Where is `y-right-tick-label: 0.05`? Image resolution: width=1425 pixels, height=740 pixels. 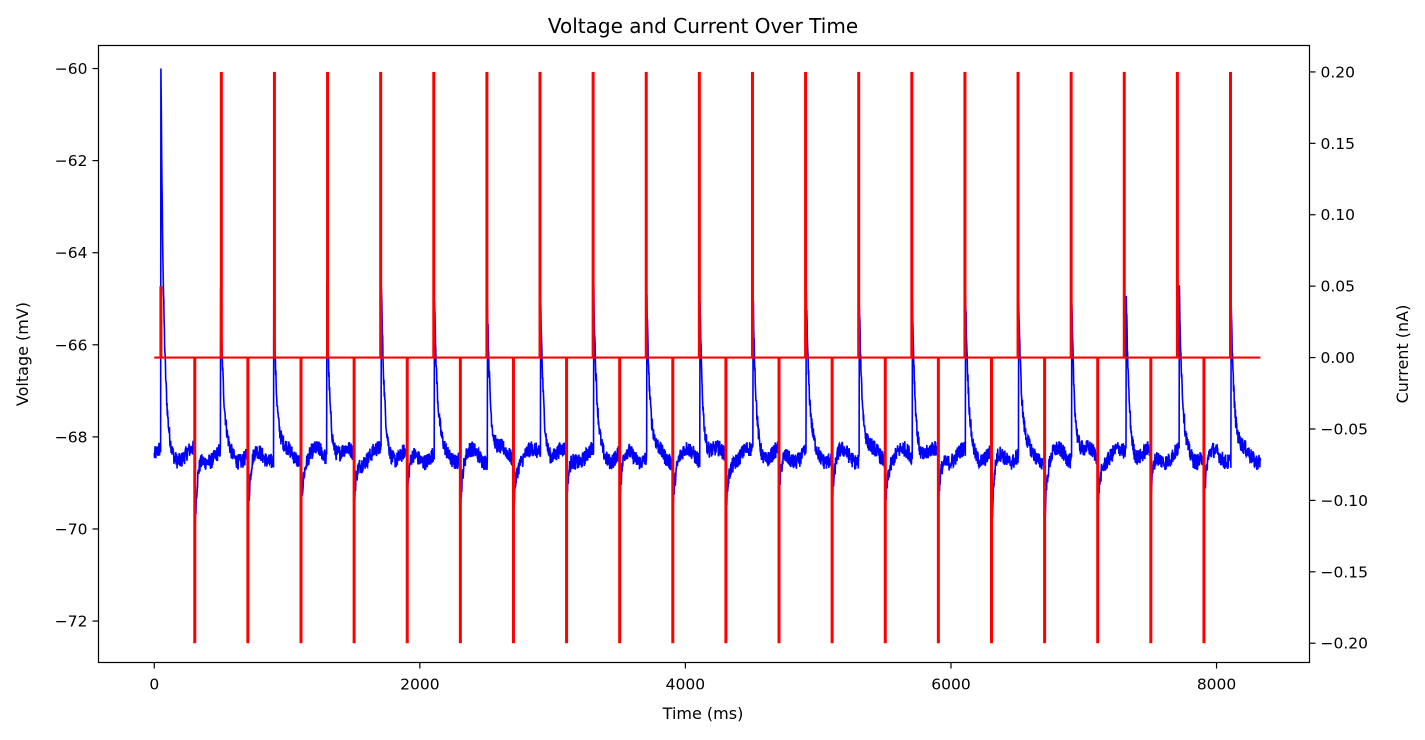
y-right-tick-label: 0.05 is located at coordinates (1338, 287).